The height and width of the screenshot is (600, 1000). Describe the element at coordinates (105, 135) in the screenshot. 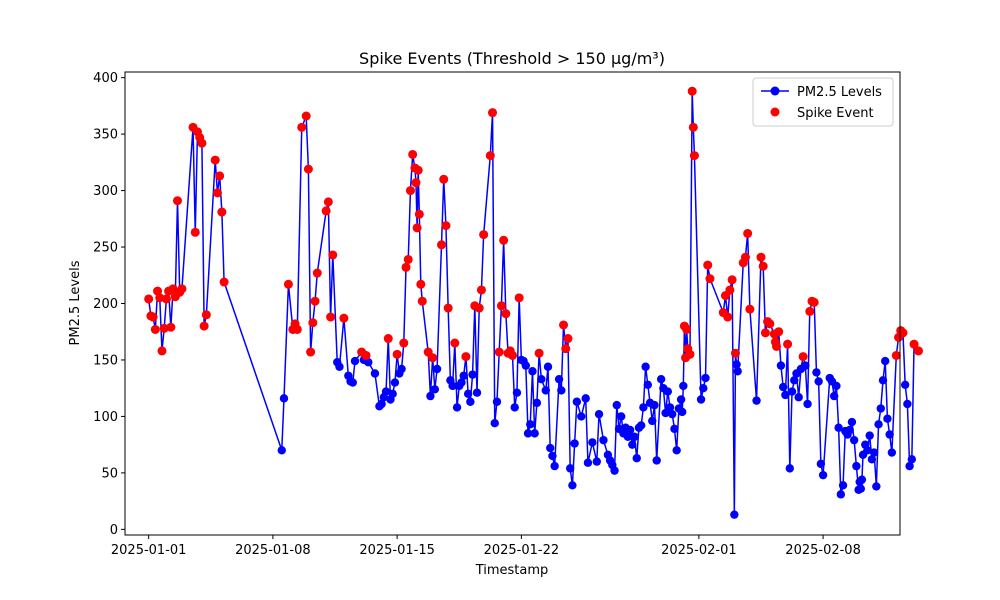

I see `y-tick-label: 350` at that location.